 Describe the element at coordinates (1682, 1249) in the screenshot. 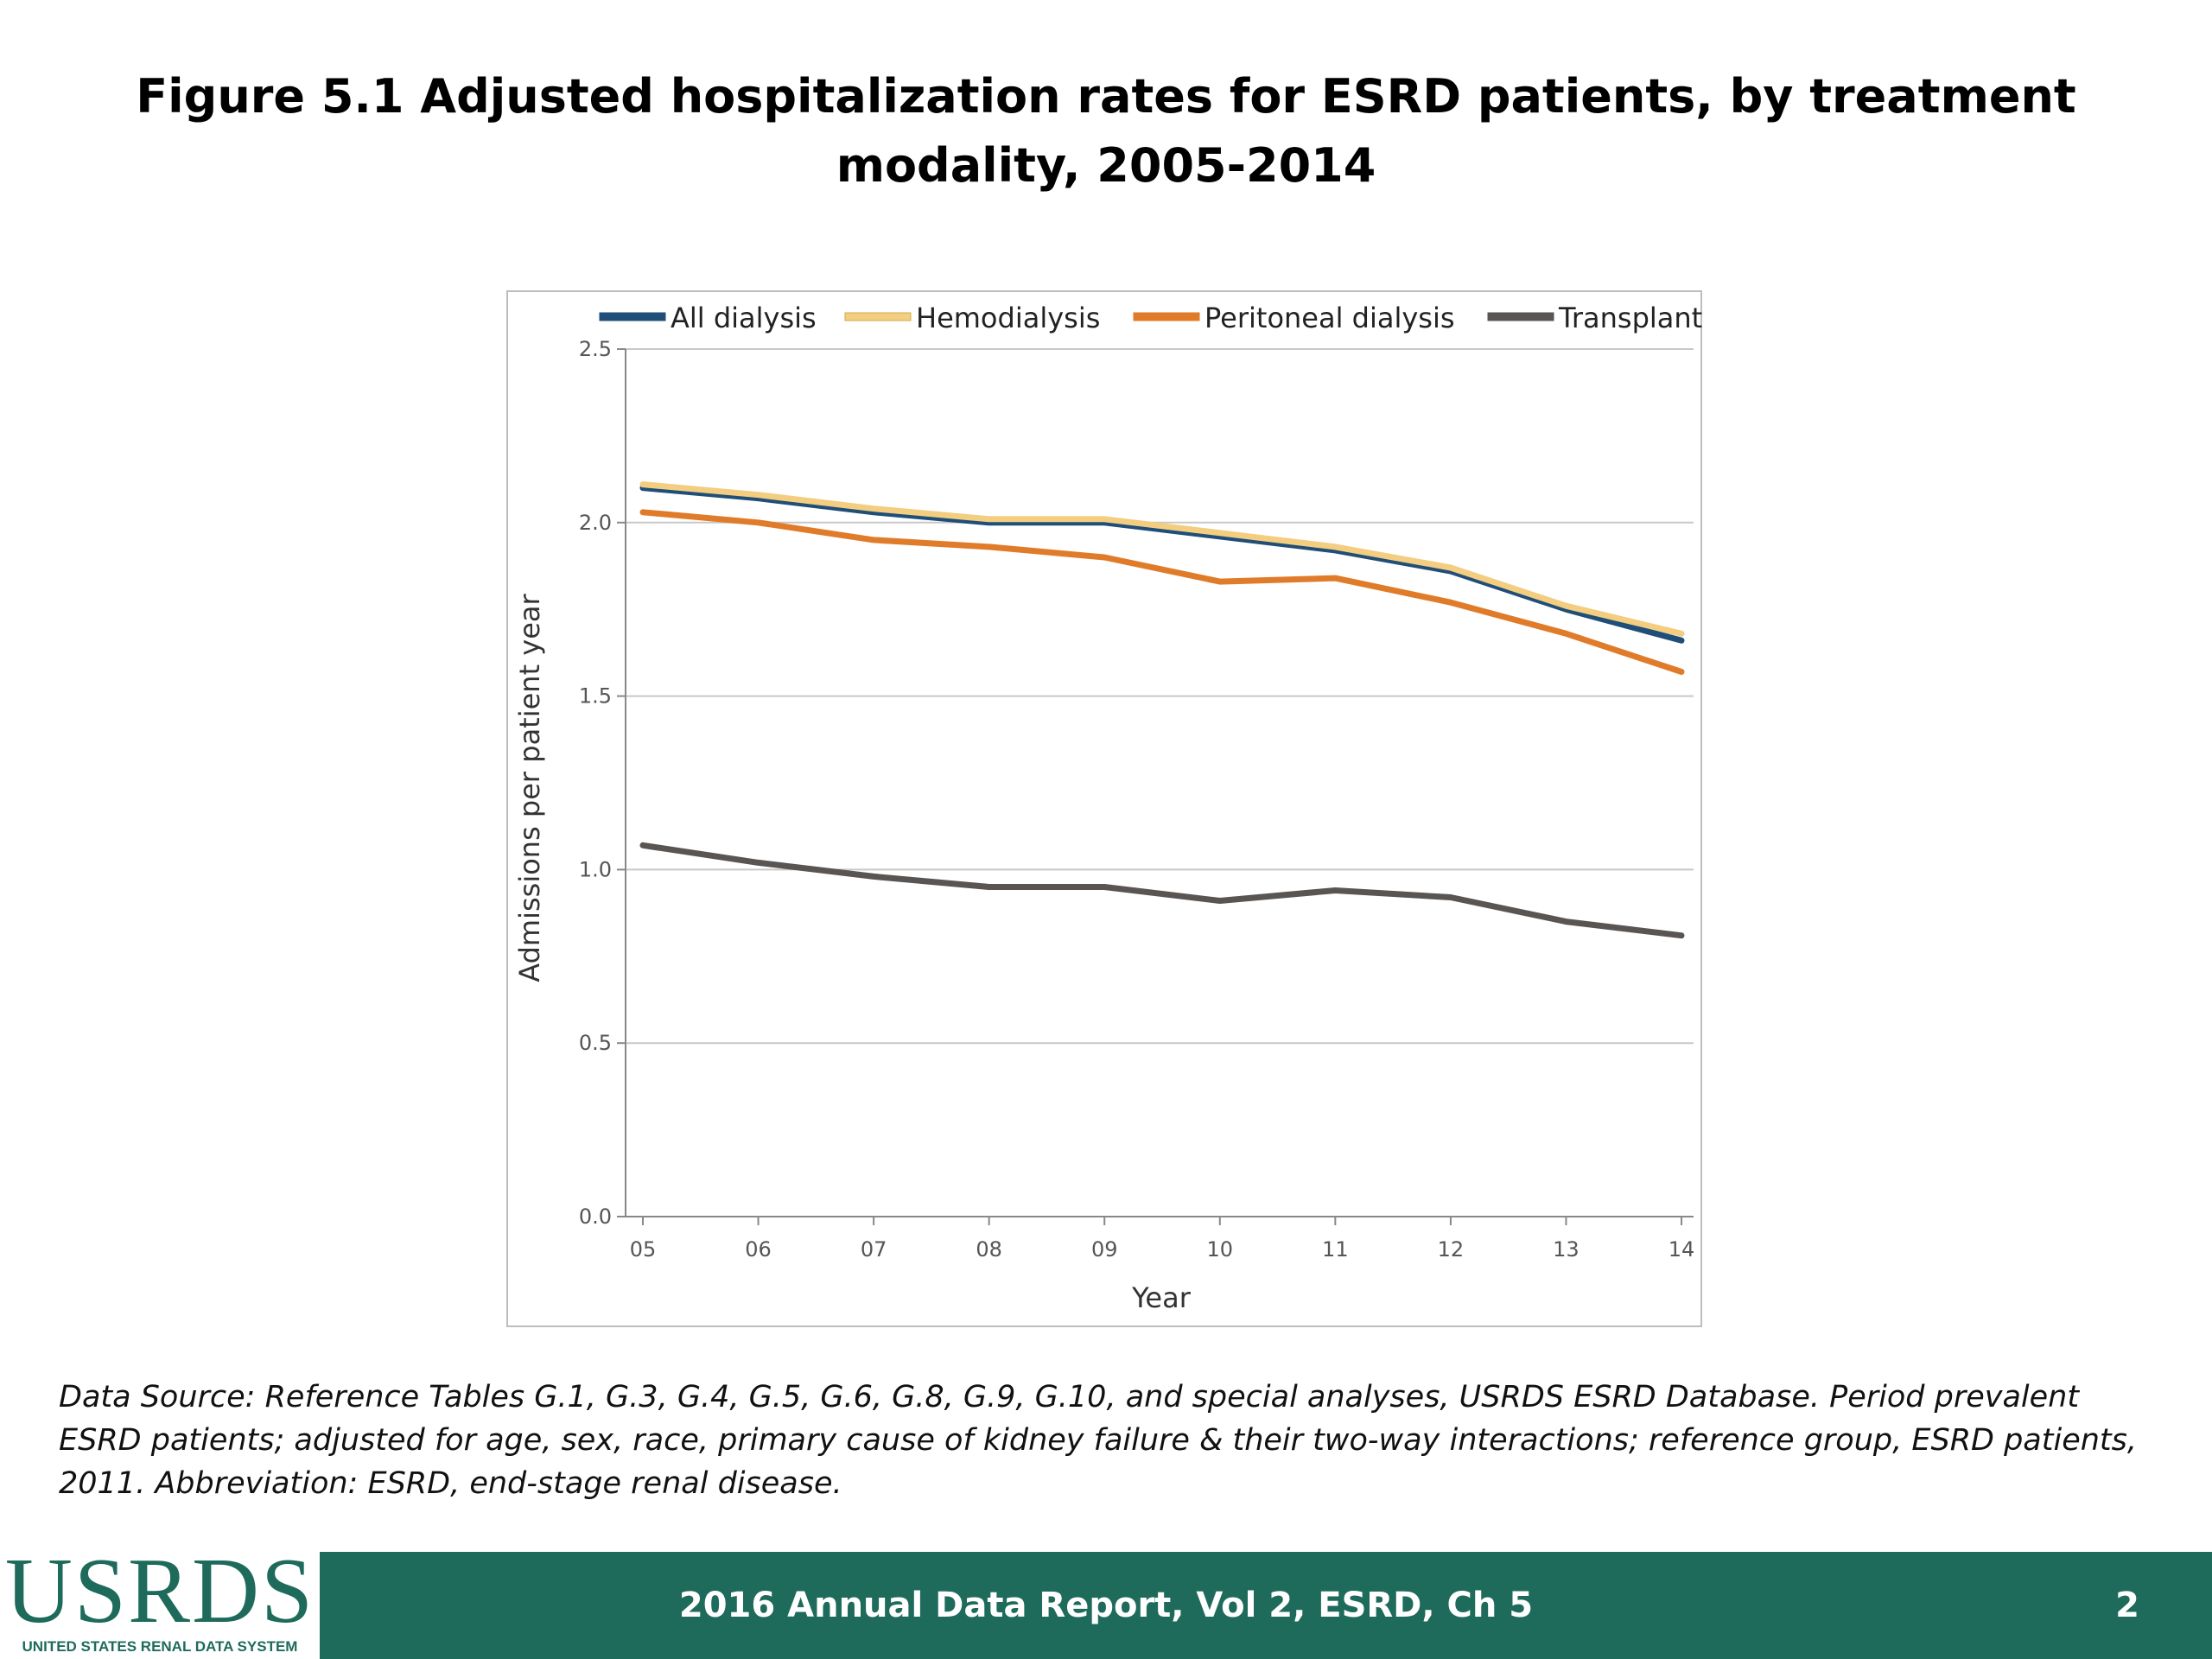

I see `x-tick-label: 14` at that location.